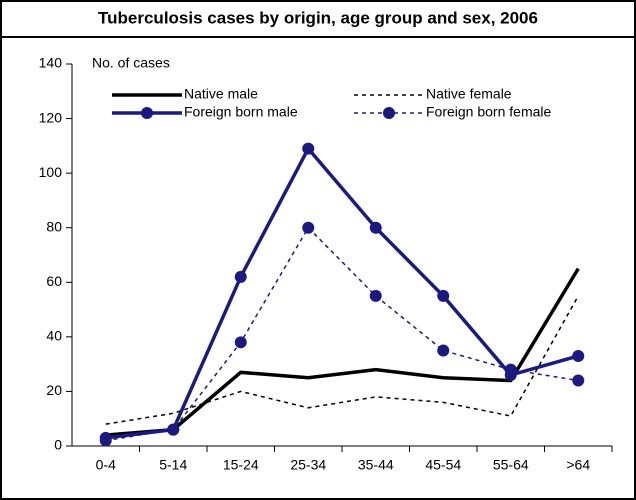 The image size is (636, 500). I want to click on y-tick-label: 0, so click(58, 445).